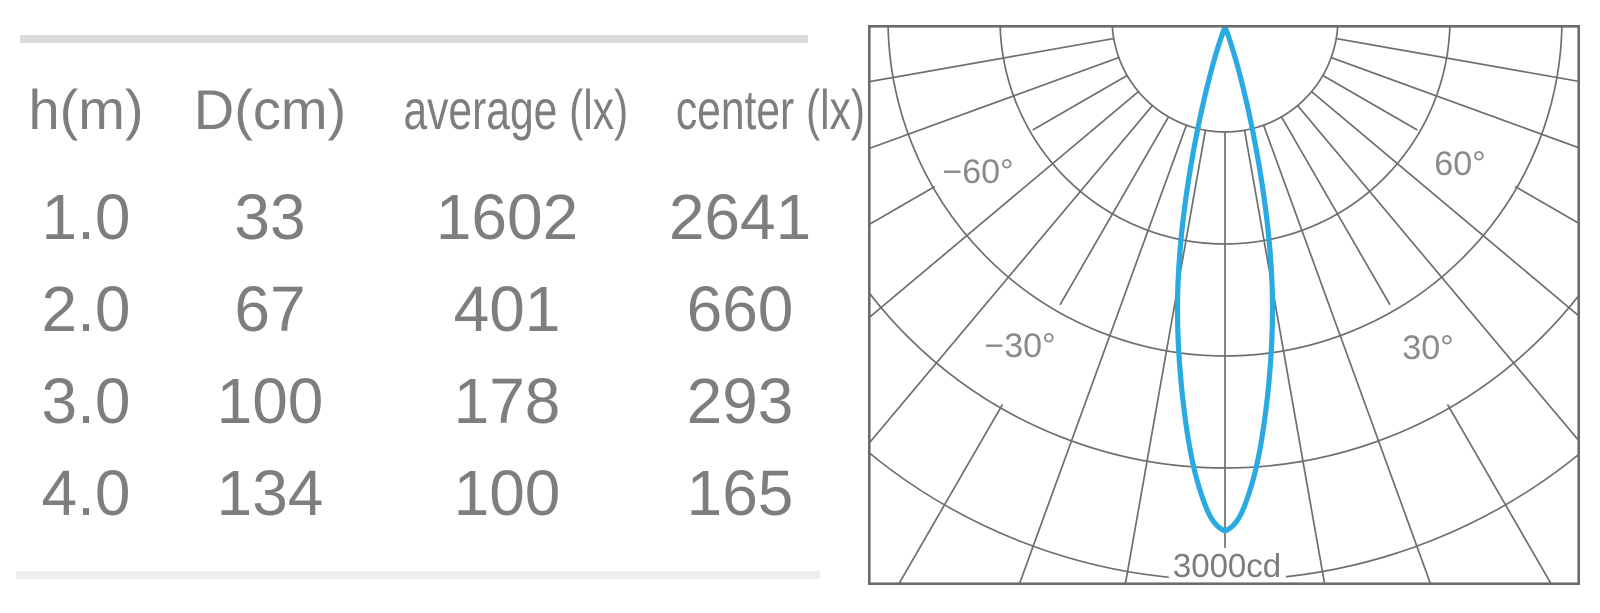 Image resolution: width=1600 pixels, height=613 pixels. I want to click on candela-arc-600cd, so click(1225, 79).